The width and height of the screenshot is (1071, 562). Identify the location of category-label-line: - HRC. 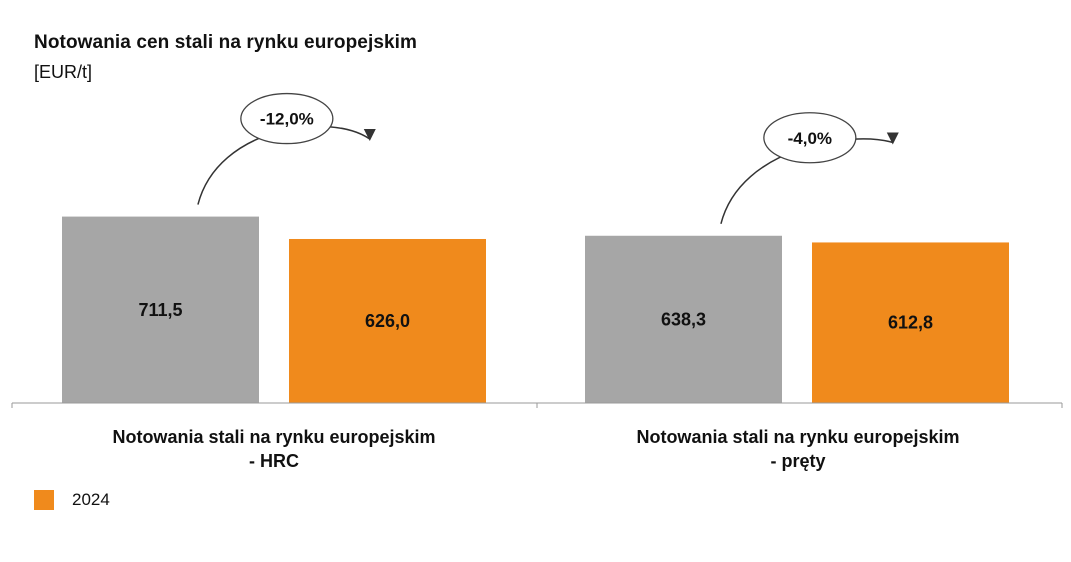
(274, 461).